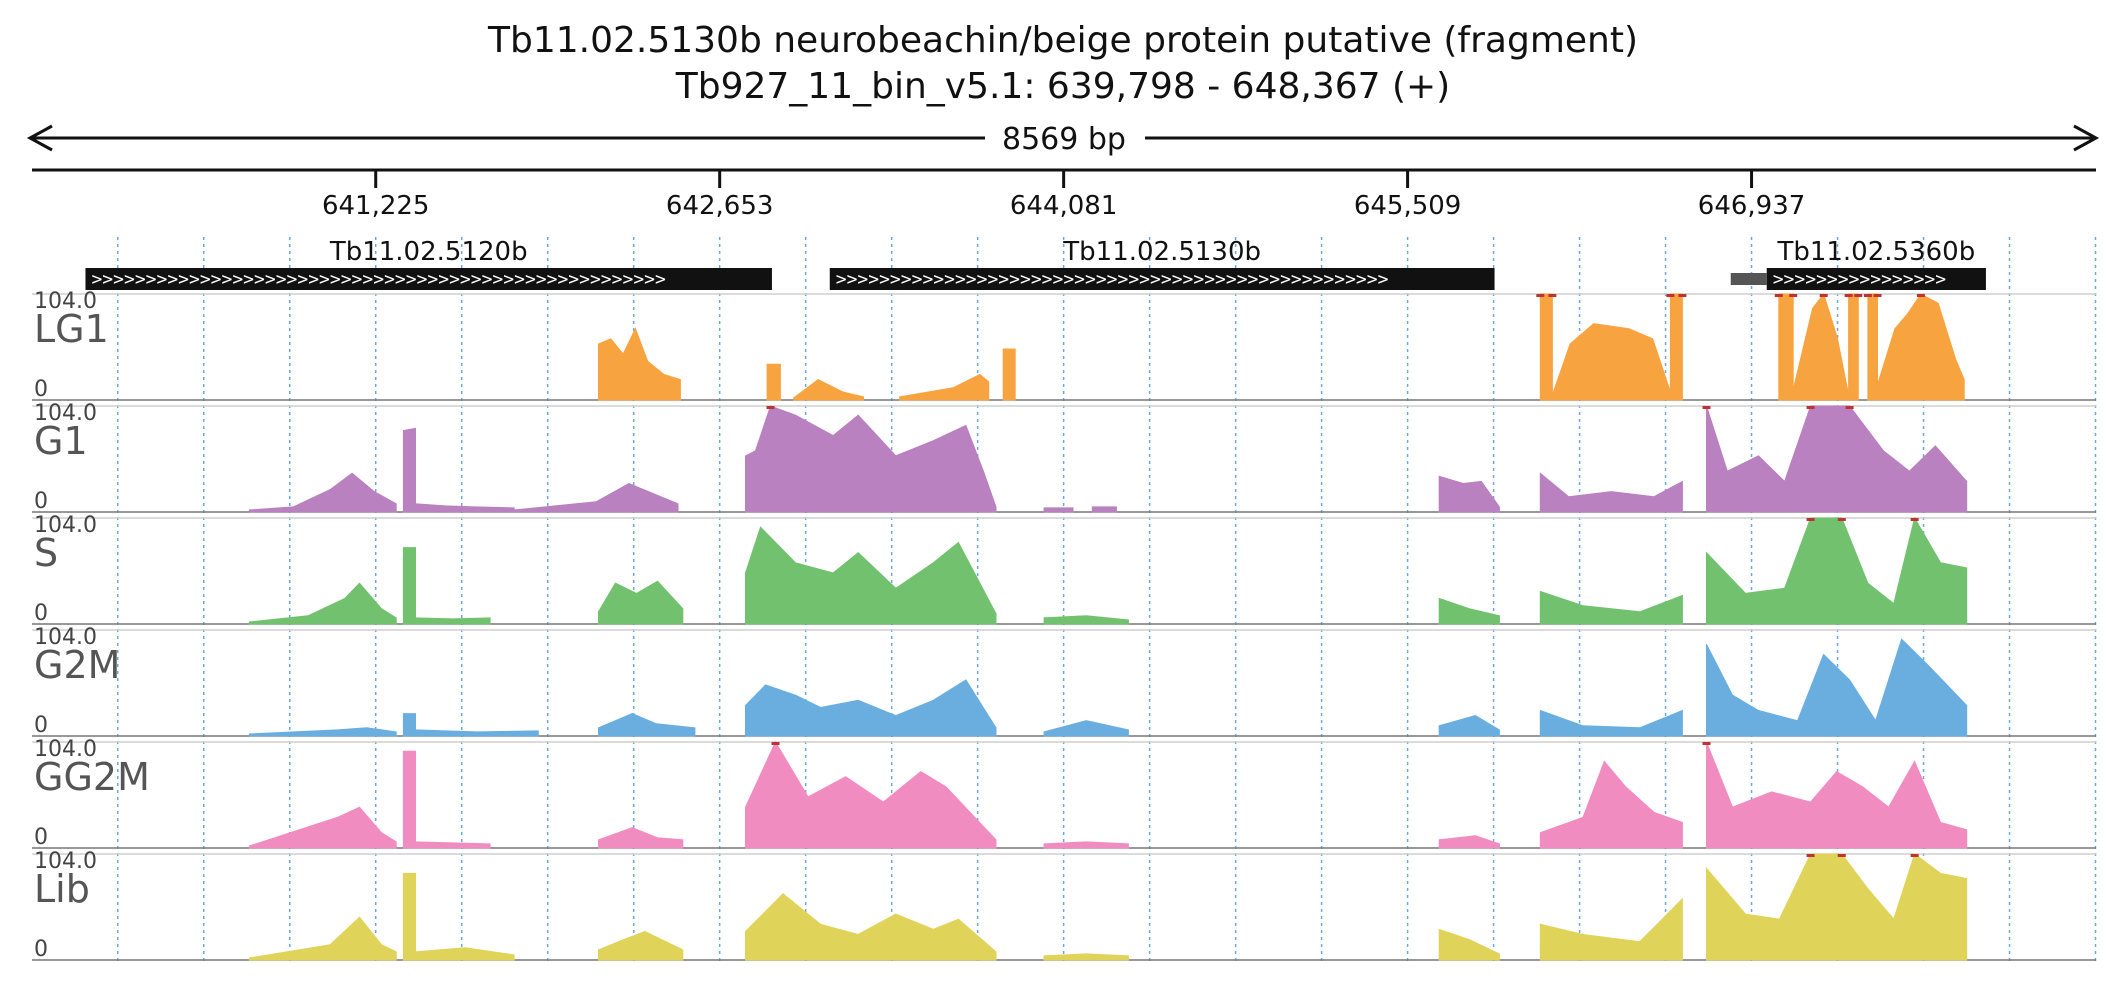 This screenshot has width=2126, height=1000. Describe the element at coordinates (376, 206) in the screenshot. I see `axis-tick-label: 641,225` at that location.